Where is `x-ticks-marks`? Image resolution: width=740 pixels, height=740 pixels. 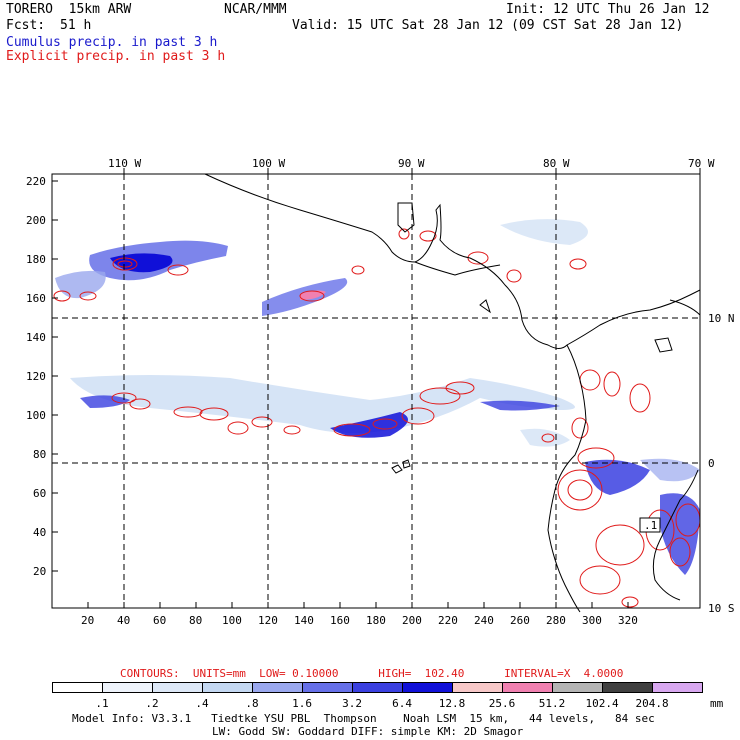 x-ticks-marks is located at coordinates (358, 605).